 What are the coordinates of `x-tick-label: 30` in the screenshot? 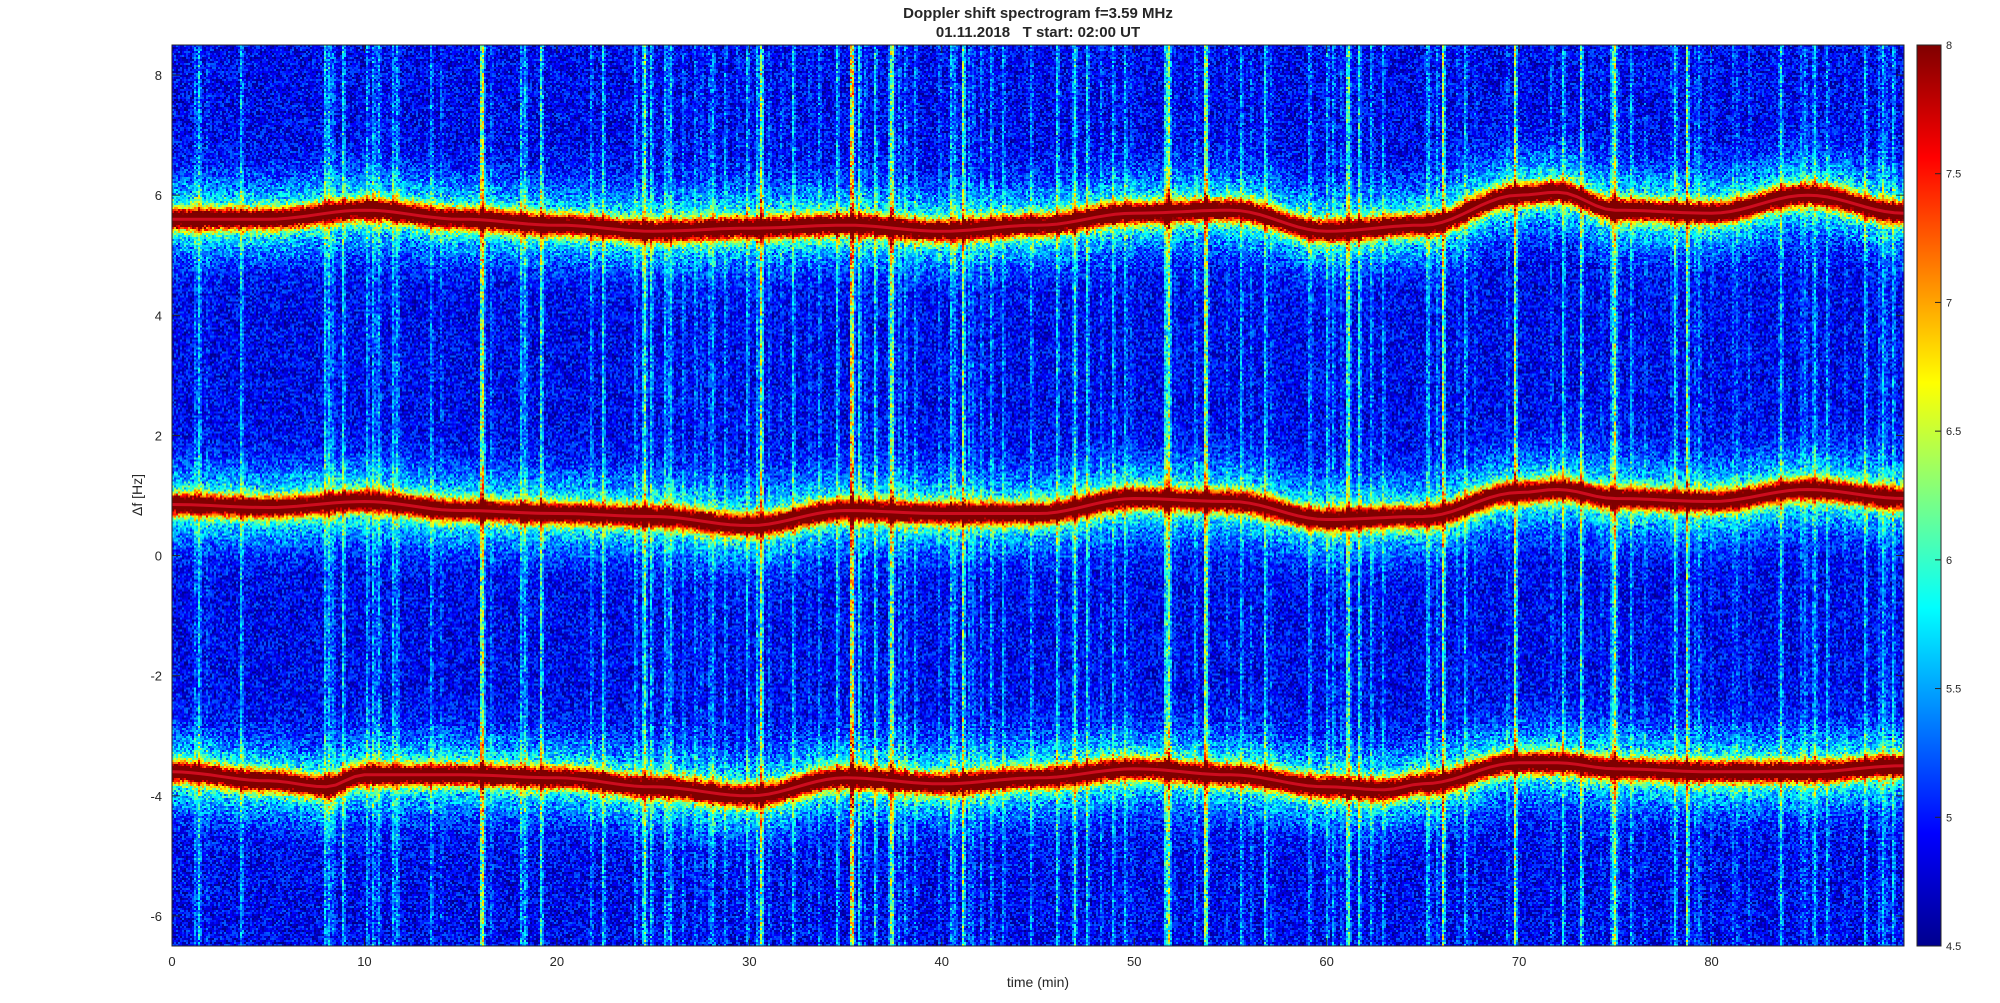 It's located at (749, 961).